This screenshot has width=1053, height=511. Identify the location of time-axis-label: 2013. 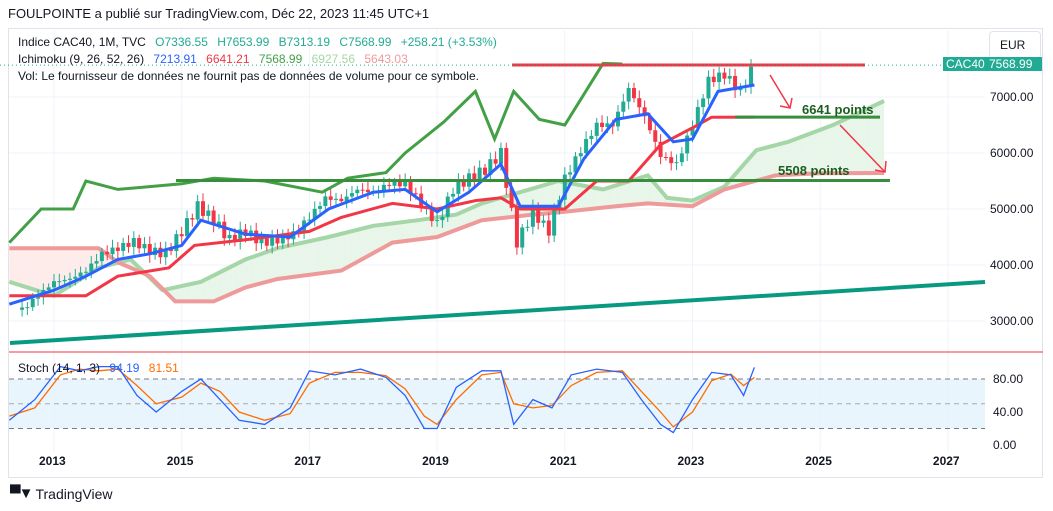
(52, 461).